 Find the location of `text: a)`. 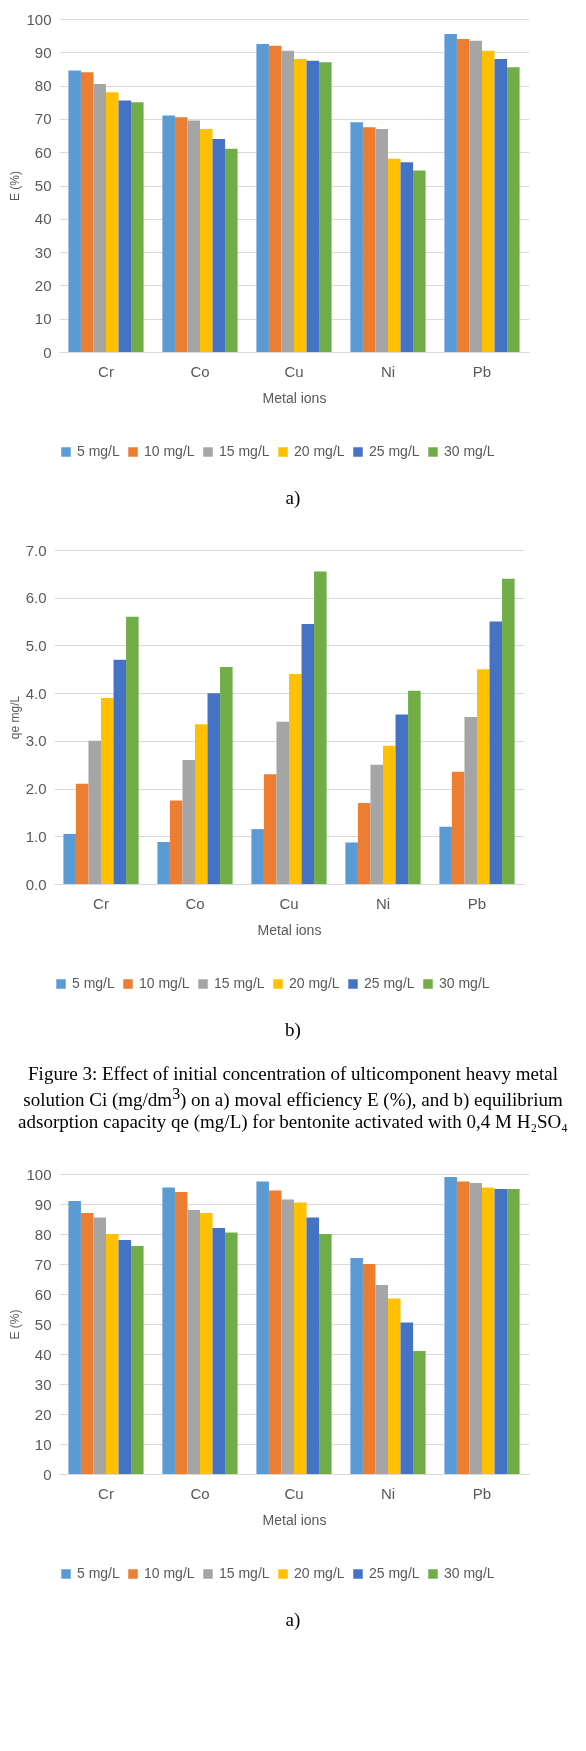

text: a) is located at coordinates (293, 1620).